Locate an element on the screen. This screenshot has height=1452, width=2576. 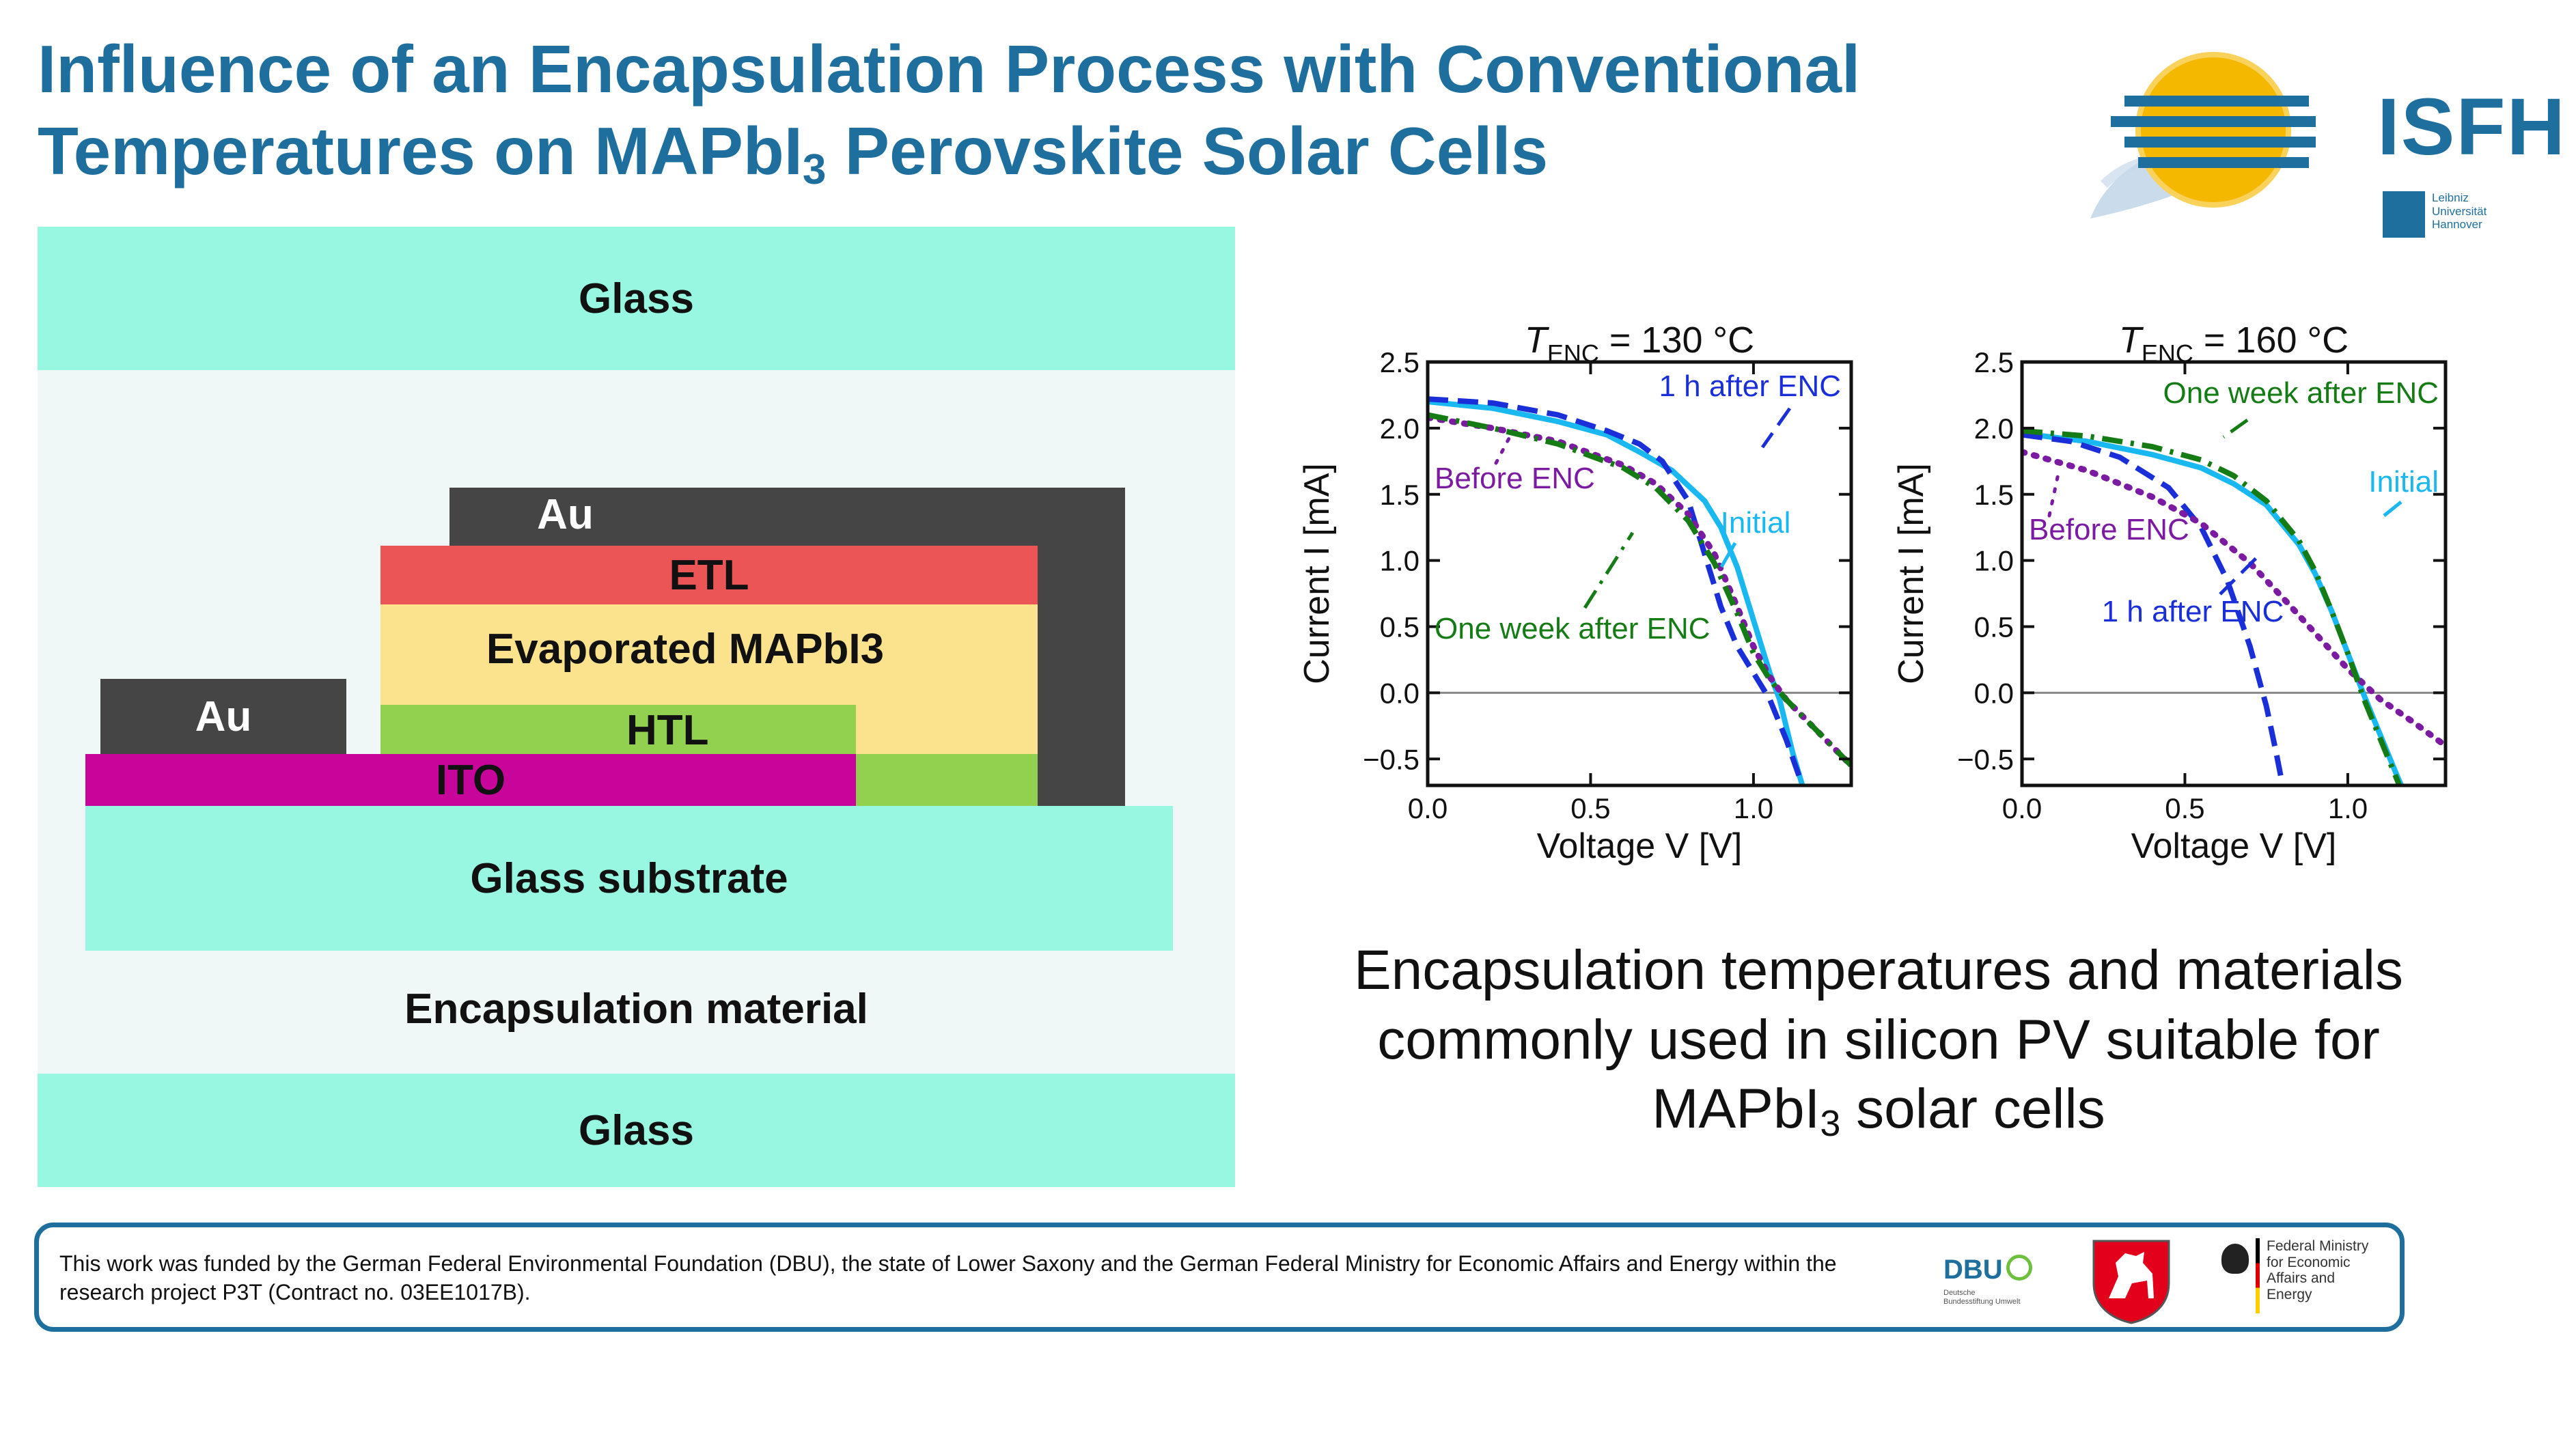
htl-right-block is located at coordinates (947, 780).